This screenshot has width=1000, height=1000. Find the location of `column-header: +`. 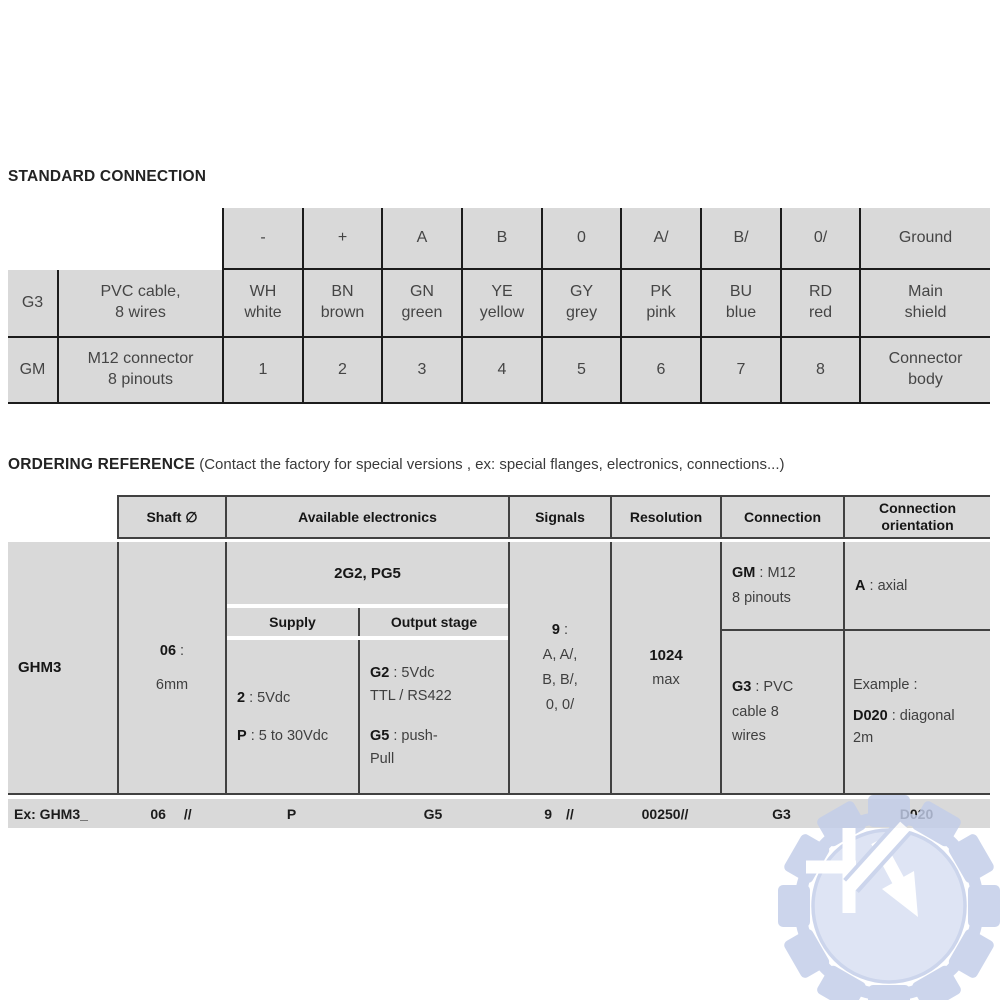

column-header: + is located at coordinates (341, 239).